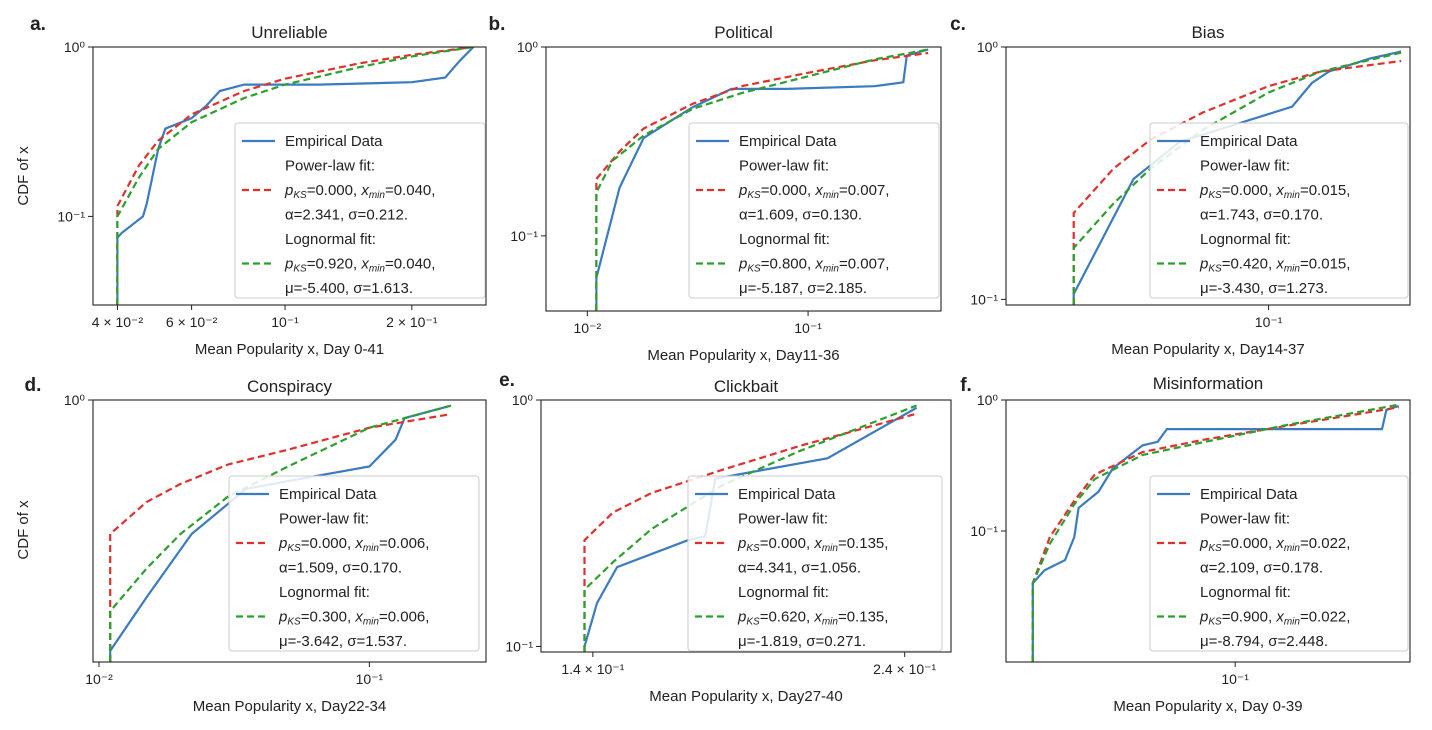 Image resolution: width=1432 pixels, height=730 pixels. Describe the element at coordinates (1264, 288) in the screenshot. I see `legend-lognormal-params-2: μ=-3.430, σ=1.273.` at that location.